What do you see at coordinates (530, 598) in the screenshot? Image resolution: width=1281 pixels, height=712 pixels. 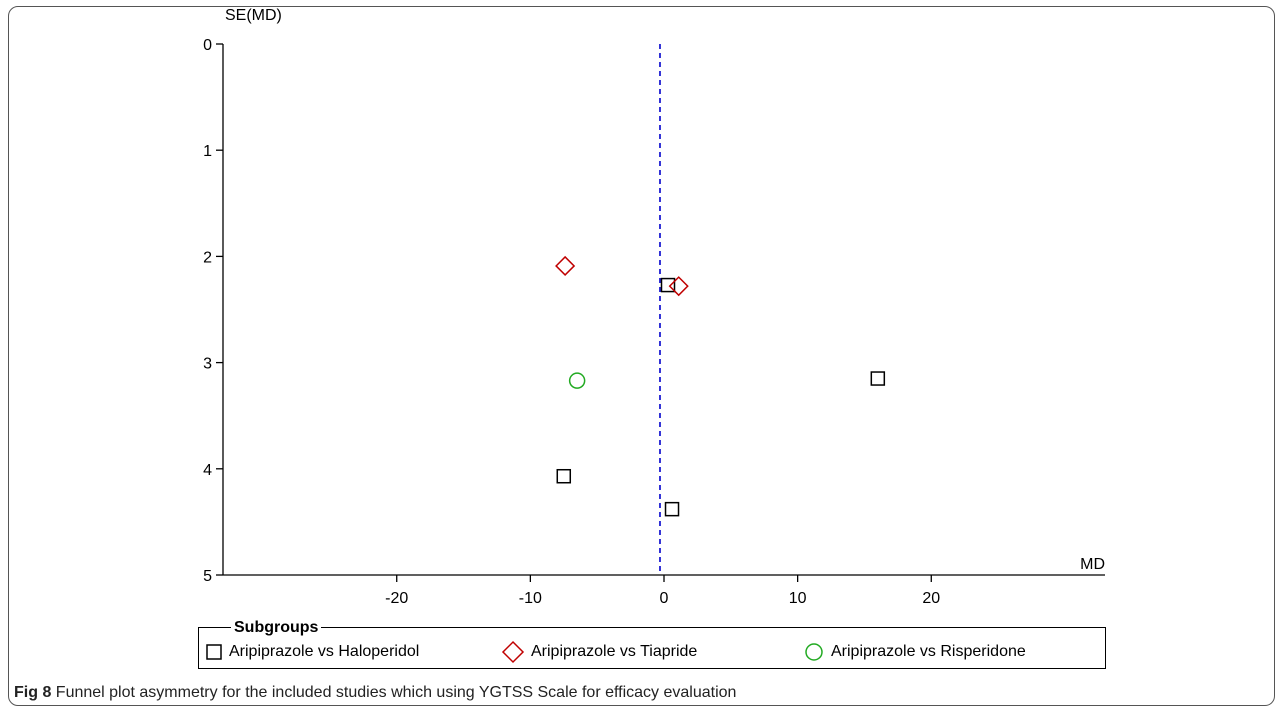 I see `x-tick-label: -10` at bounding box center [530, 598].